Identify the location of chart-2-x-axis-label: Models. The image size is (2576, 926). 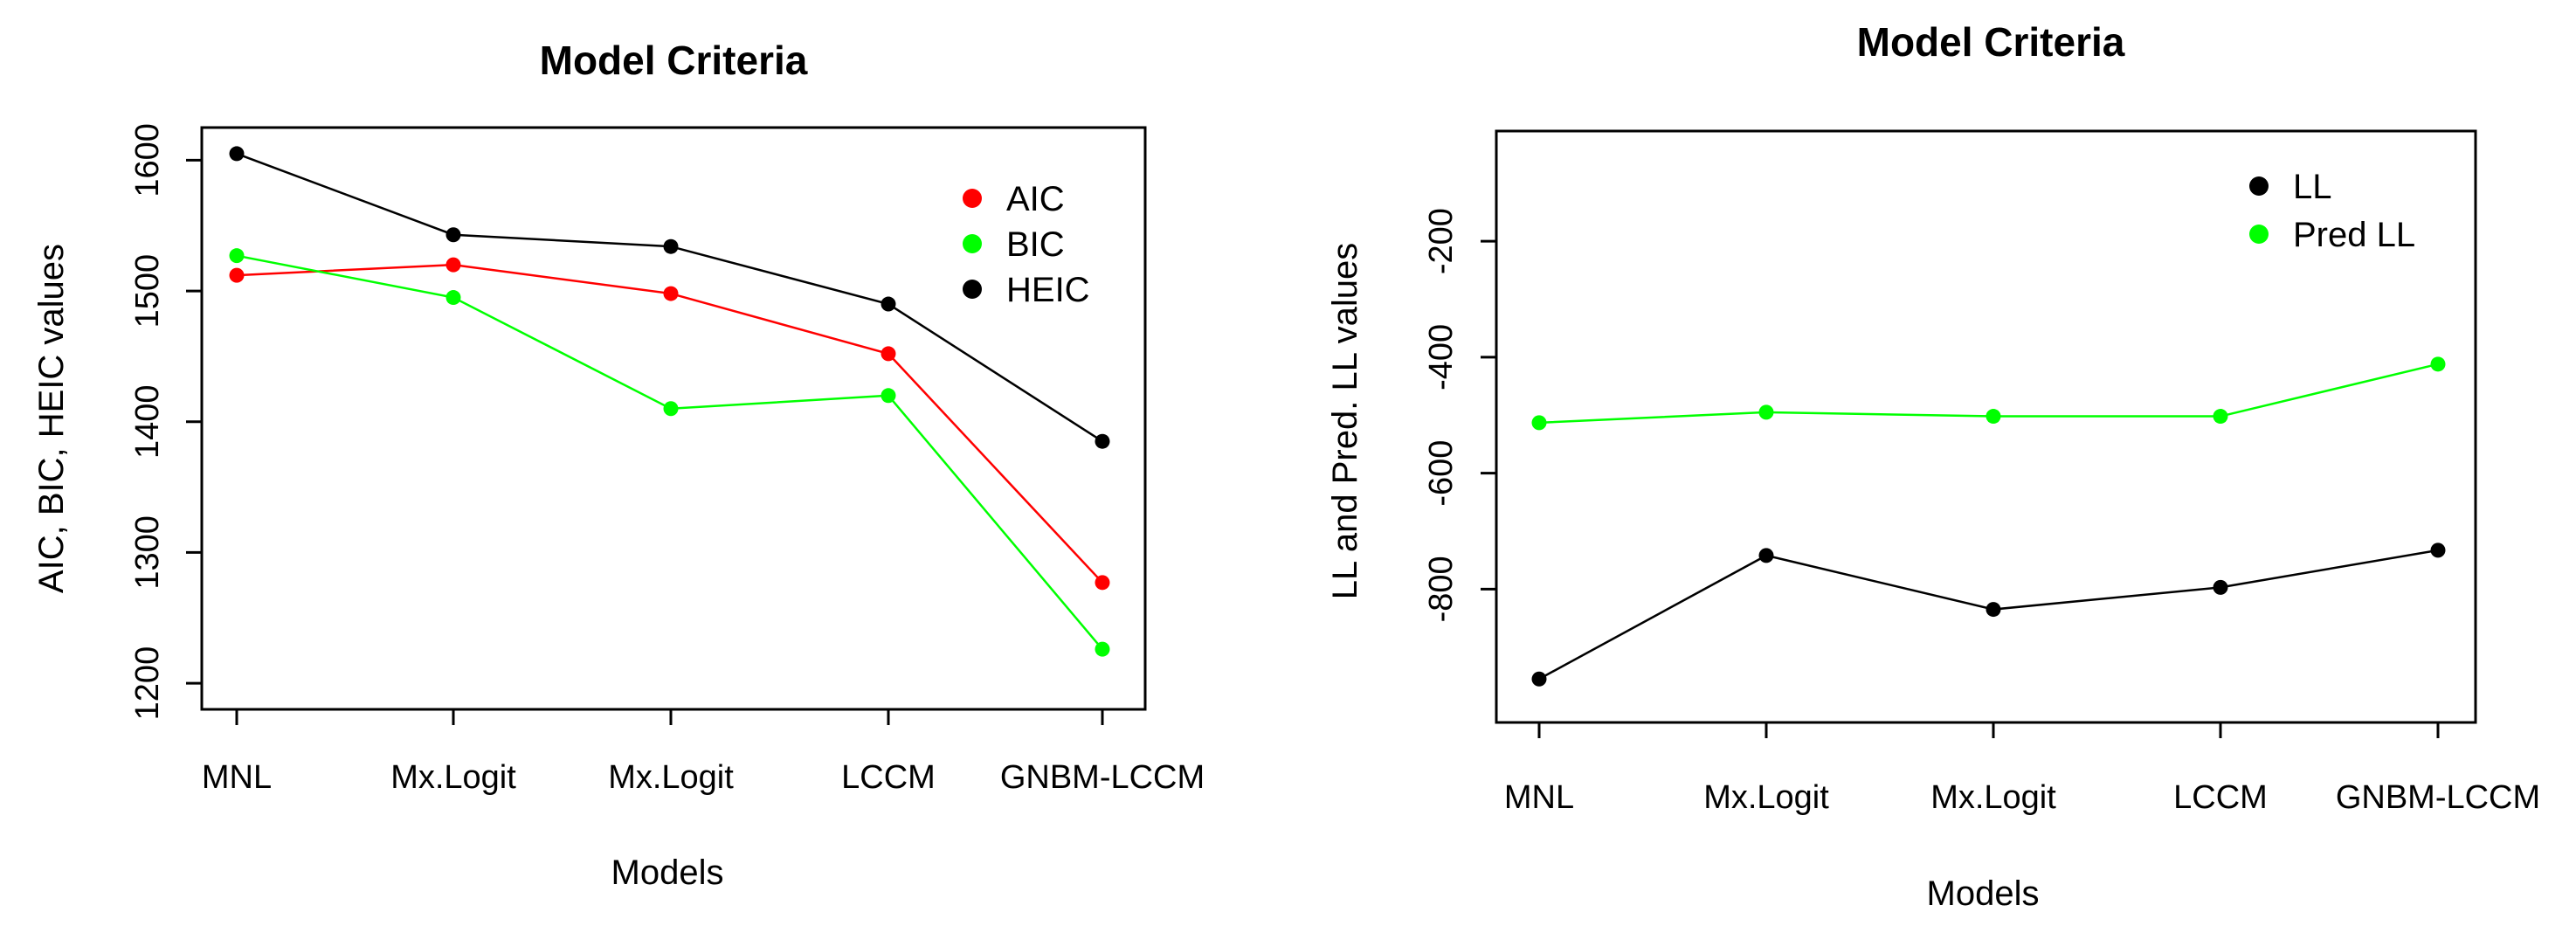
(1983, 893).